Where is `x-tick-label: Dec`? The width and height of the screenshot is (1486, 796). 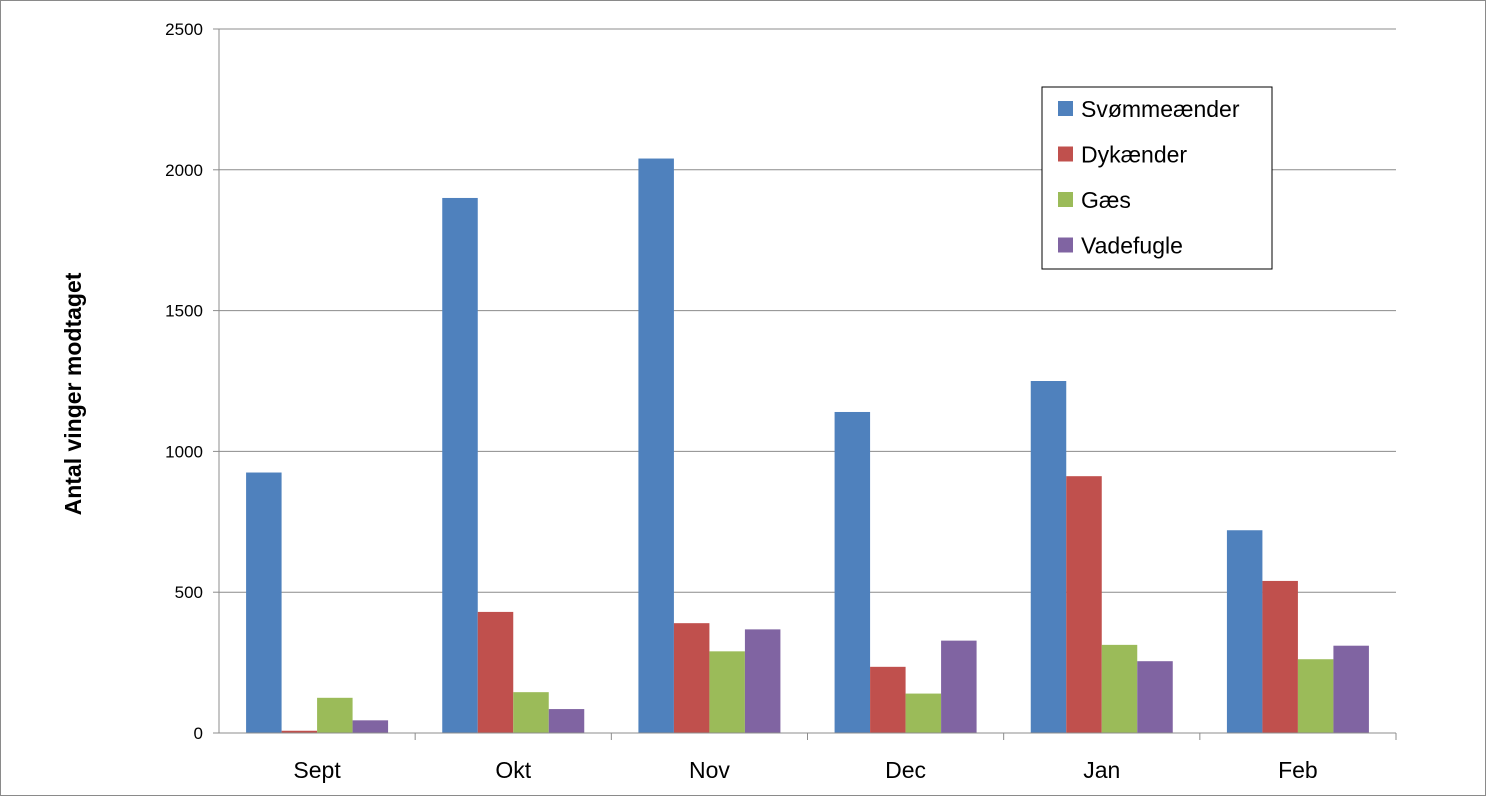 x-tick-label: Dec is located at coordinates (905, 770).